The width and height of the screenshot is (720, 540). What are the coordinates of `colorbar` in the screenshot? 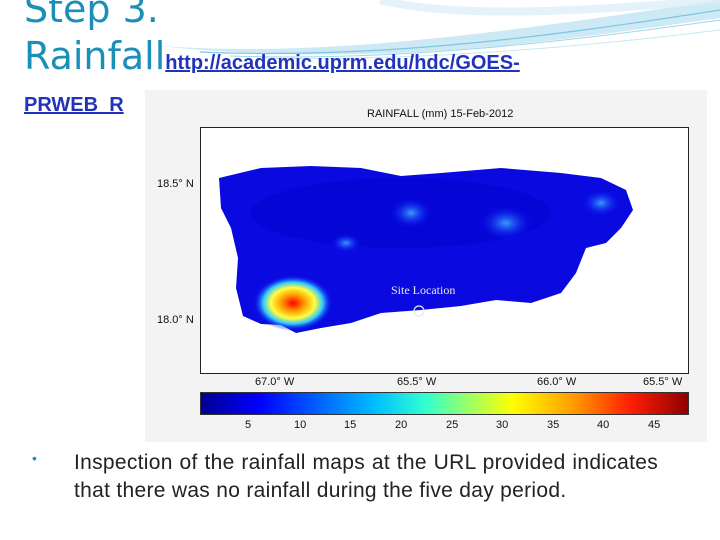 It's located at (444, 403).